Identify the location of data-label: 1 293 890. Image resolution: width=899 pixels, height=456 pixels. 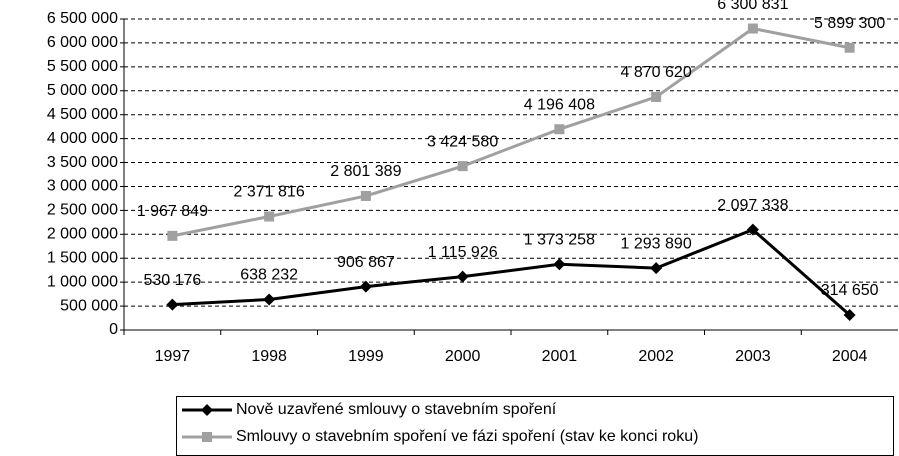
(656, 243).